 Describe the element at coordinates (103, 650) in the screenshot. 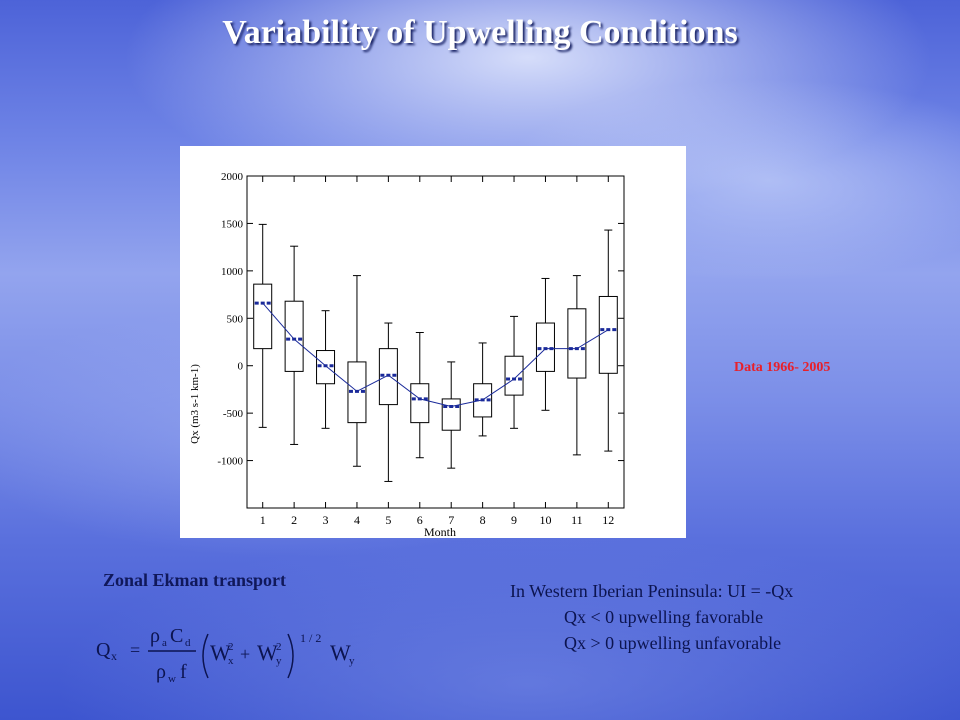

I see `formula-q: Q` at that location.